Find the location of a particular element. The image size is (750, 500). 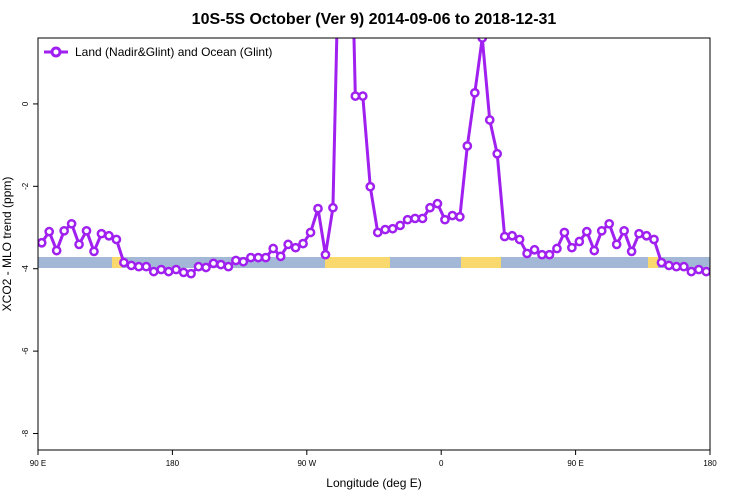

x-axis-label: Longitude (deg E) is located at coordinates (373, 483).